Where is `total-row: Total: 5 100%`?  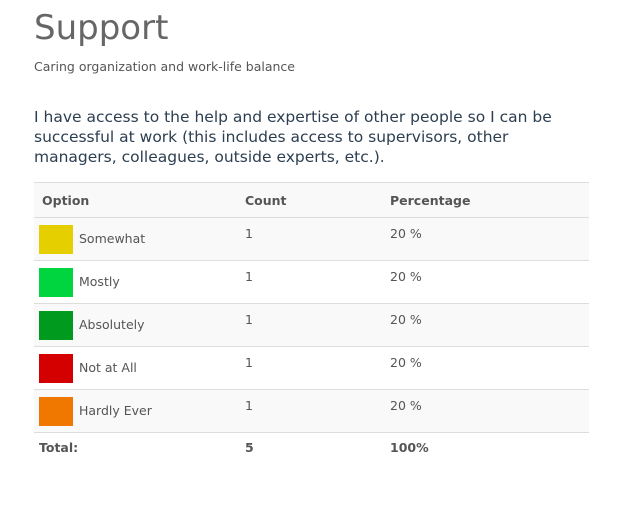 total-row: Total: 5 100% is located at coordinates (311, 447).